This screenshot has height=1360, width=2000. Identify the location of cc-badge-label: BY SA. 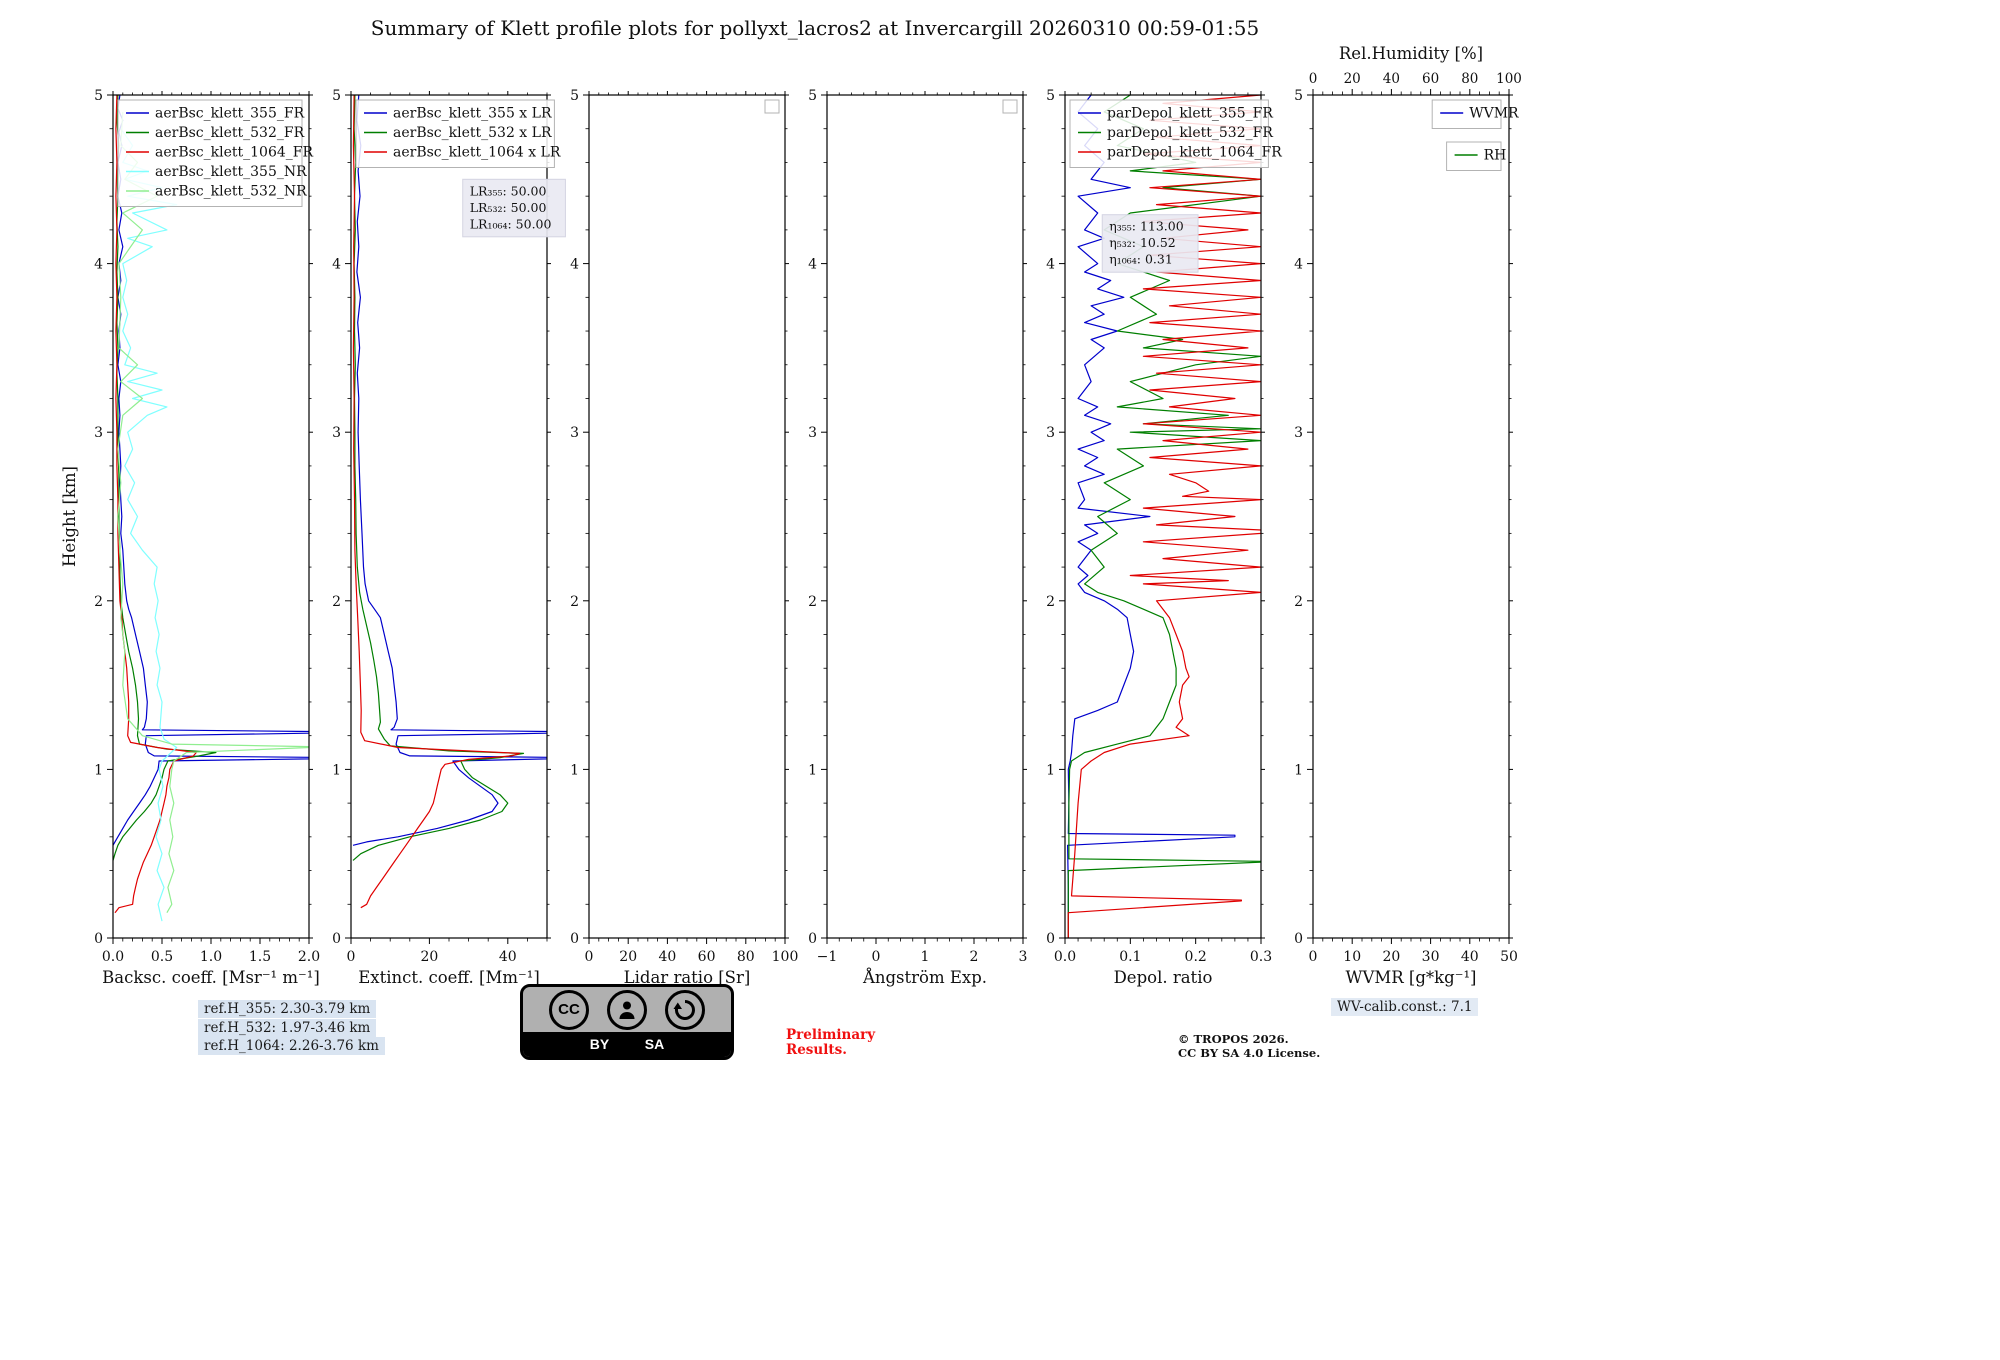
(627, 1044).